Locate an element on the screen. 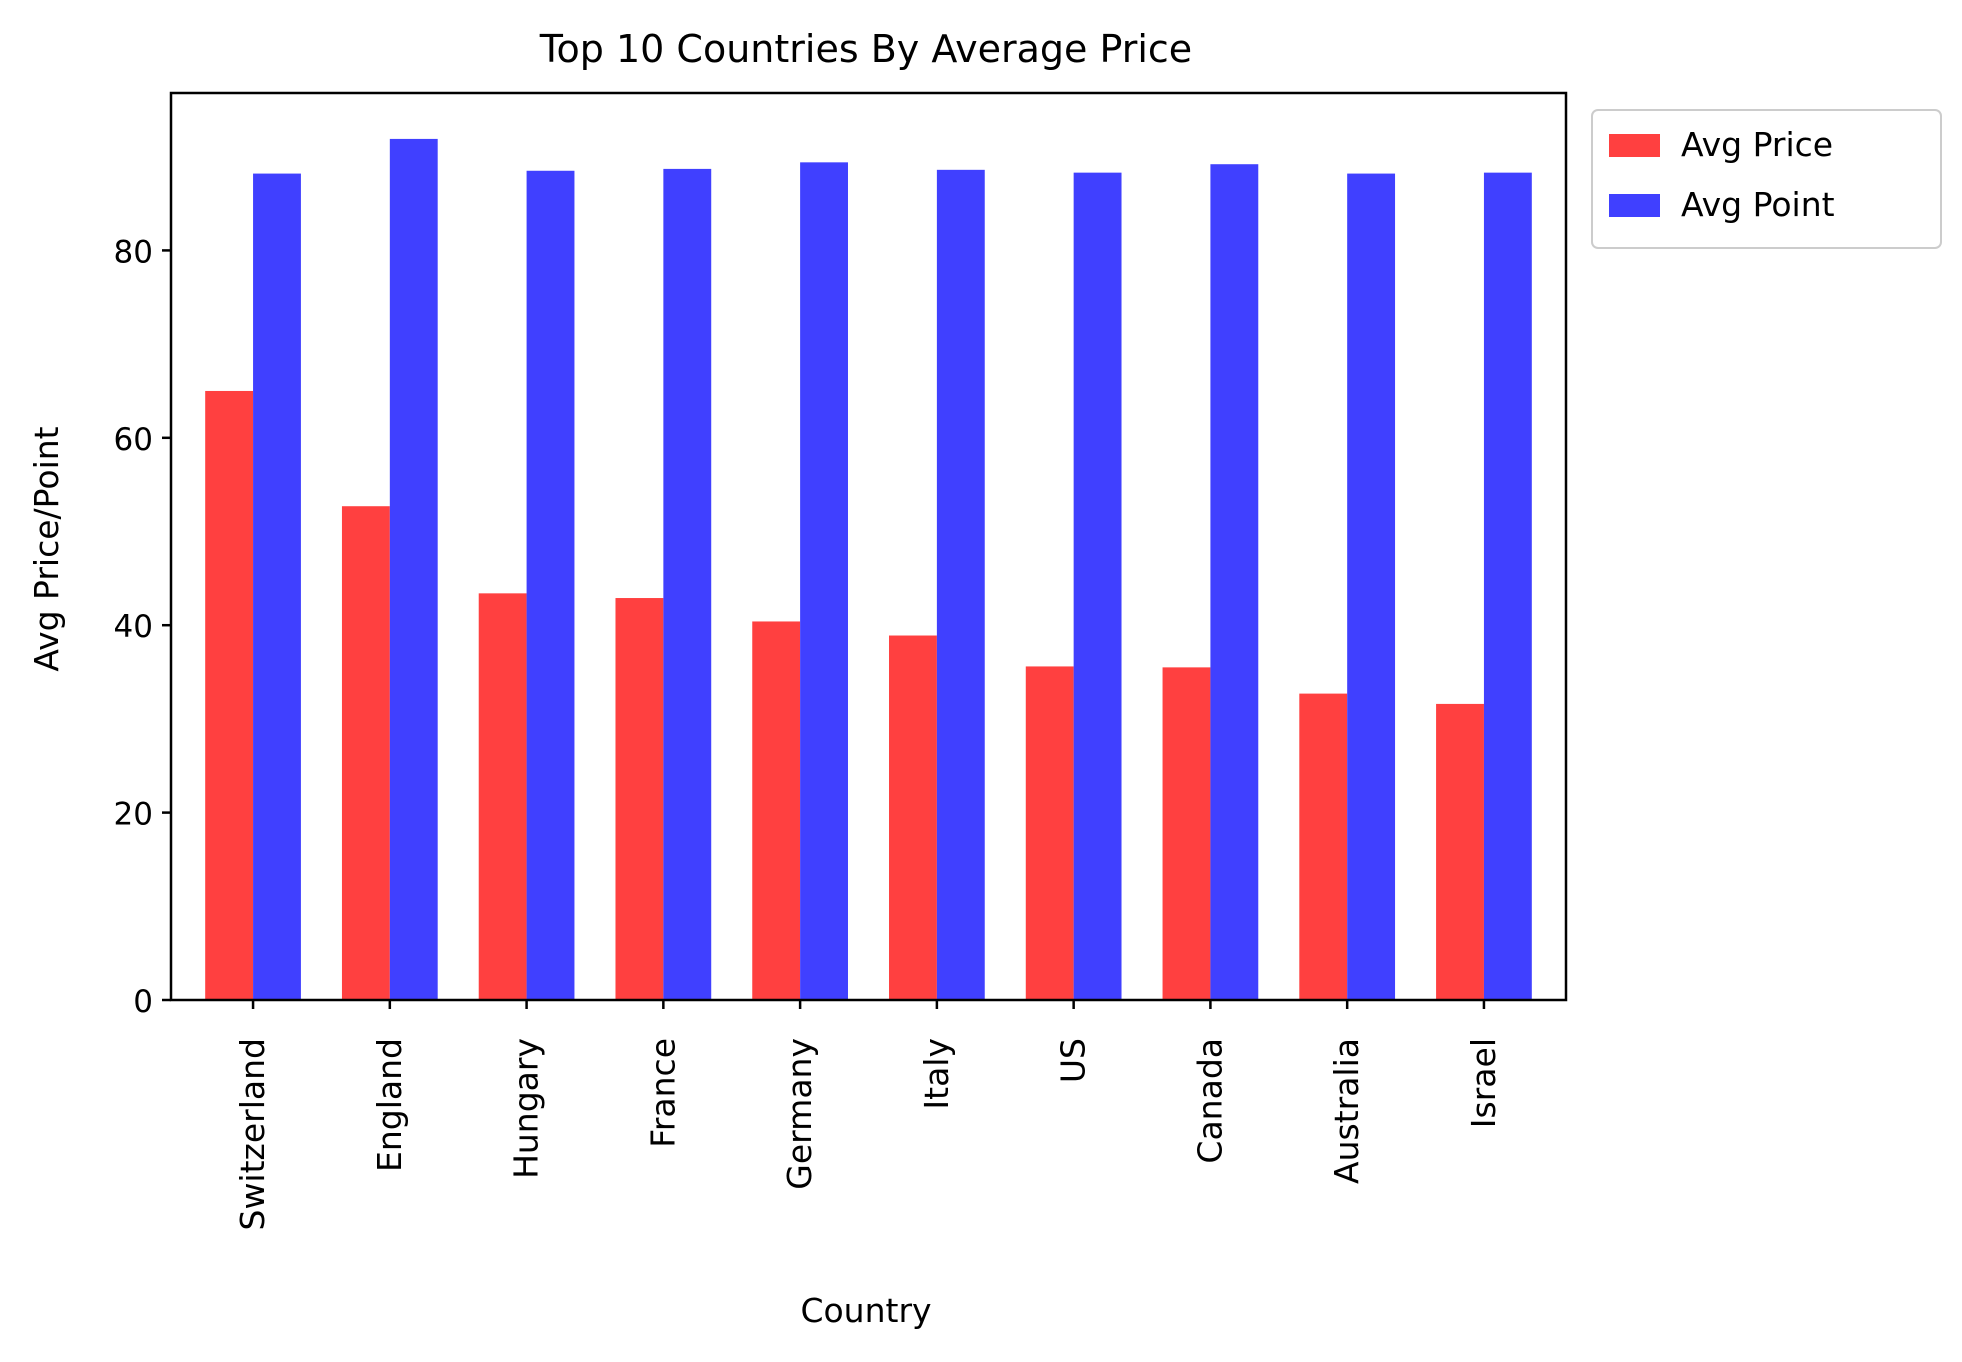 This screenshot has height=1362, width=1962. y-tick-label: 20 is located at coordinates (133, 815).